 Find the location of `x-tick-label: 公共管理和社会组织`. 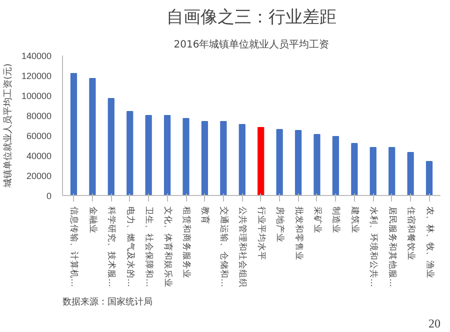

x-tick-label: 公共管理和社会组织 is located at coordinates (242, 247).